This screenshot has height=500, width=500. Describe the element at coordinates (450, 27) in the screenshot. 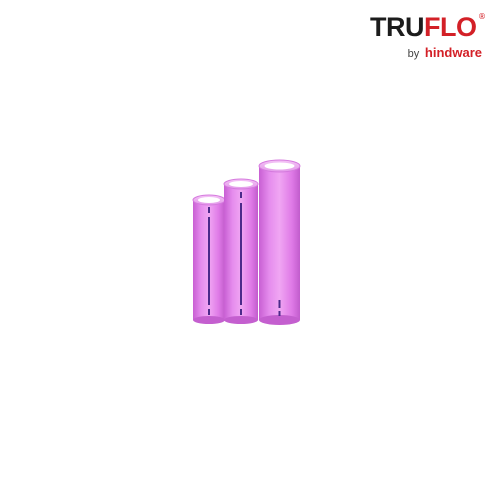

I see `brand-wordmark-flo: FLO` at that location.